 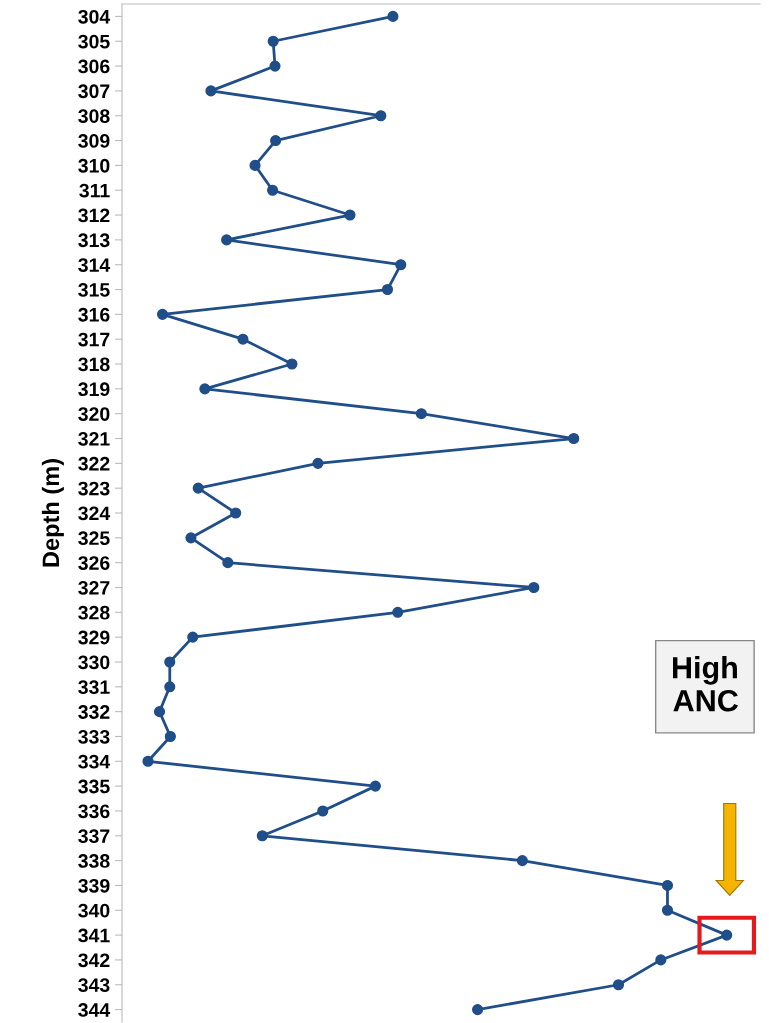 I want to click on y-tick-label: 315, so click(x=94, y=290).